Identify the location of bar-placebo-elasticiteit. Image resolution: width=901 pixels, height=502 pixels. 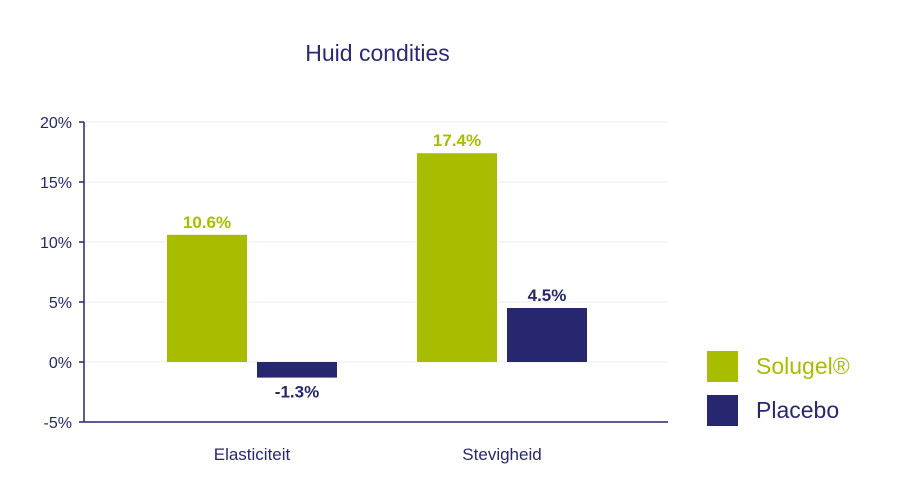
(297, 370).